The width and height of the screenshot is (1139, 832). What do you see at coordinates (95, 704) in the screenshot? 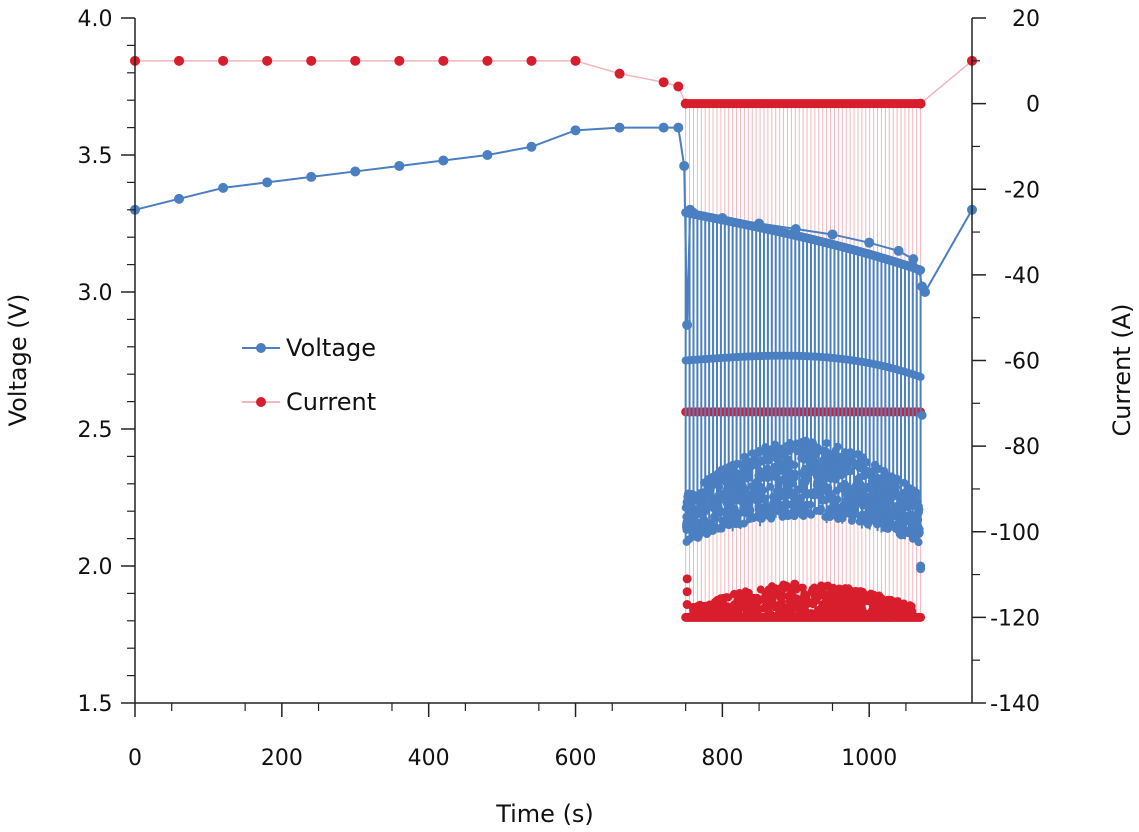
I see `left-tick-label: 1.5` at bounding box center [95, 704].